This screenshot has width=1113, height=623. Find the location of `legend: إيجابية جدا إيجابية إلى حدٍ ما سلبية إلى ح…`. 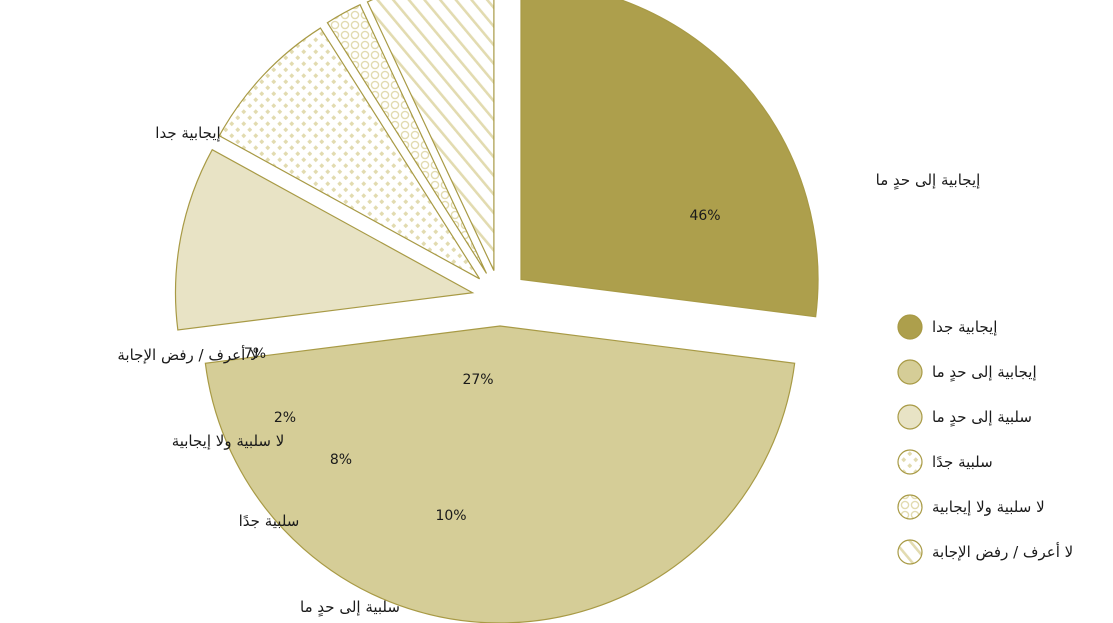

legend: إيجابية جدا إيجابية إلى حدٍ ما سلبية إلى ح… is located at coordinates (985, 439).